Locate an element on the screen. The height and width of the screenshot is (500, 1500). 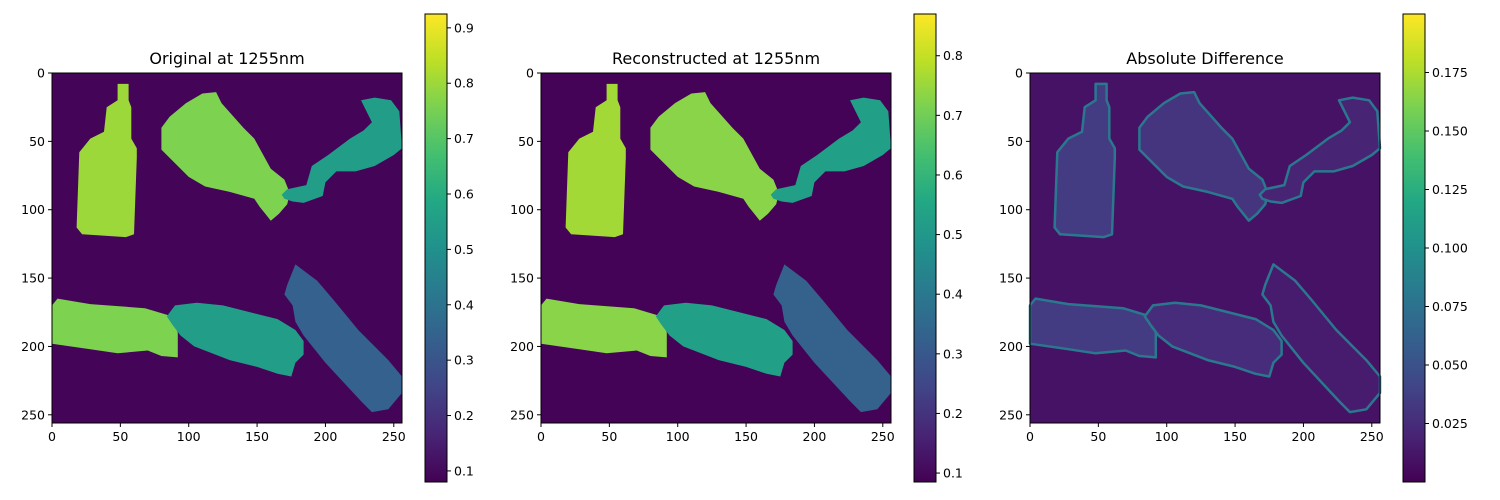
panel-title: Reconstructed at 1255nm is located at coordinates (716, 58).